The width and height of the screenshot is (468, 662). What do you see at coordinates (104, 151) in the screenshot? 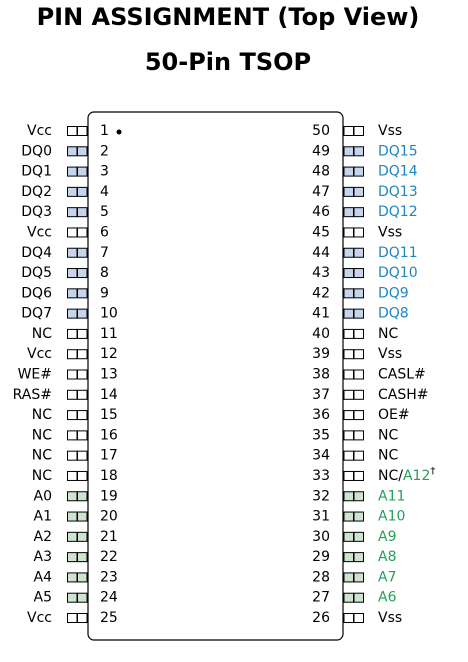
I see `pin-number: 2` at bounding box center [104, 151].